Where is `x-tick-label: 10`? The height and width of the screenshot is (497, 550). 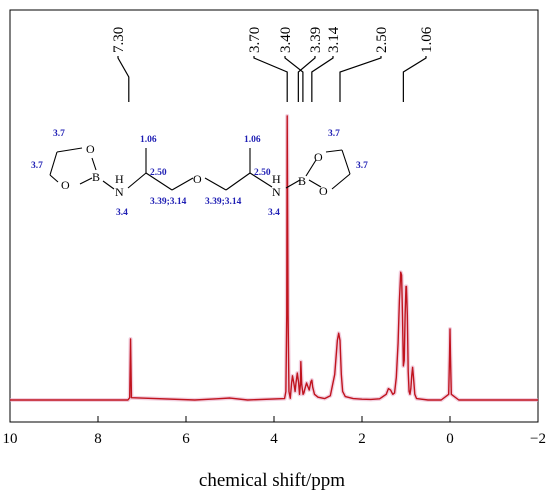
x-tick-label: 10 is located at coordinates (10, 439).